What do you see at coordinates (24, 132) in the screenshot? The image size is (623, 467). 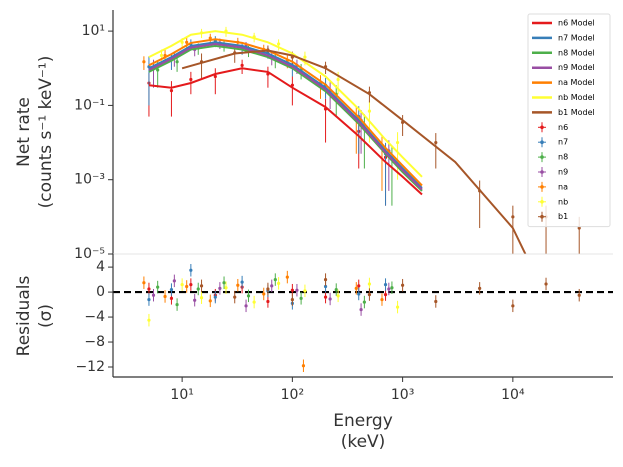 I see `y-axis-label: Net rate` at bounding box center [24, 132].